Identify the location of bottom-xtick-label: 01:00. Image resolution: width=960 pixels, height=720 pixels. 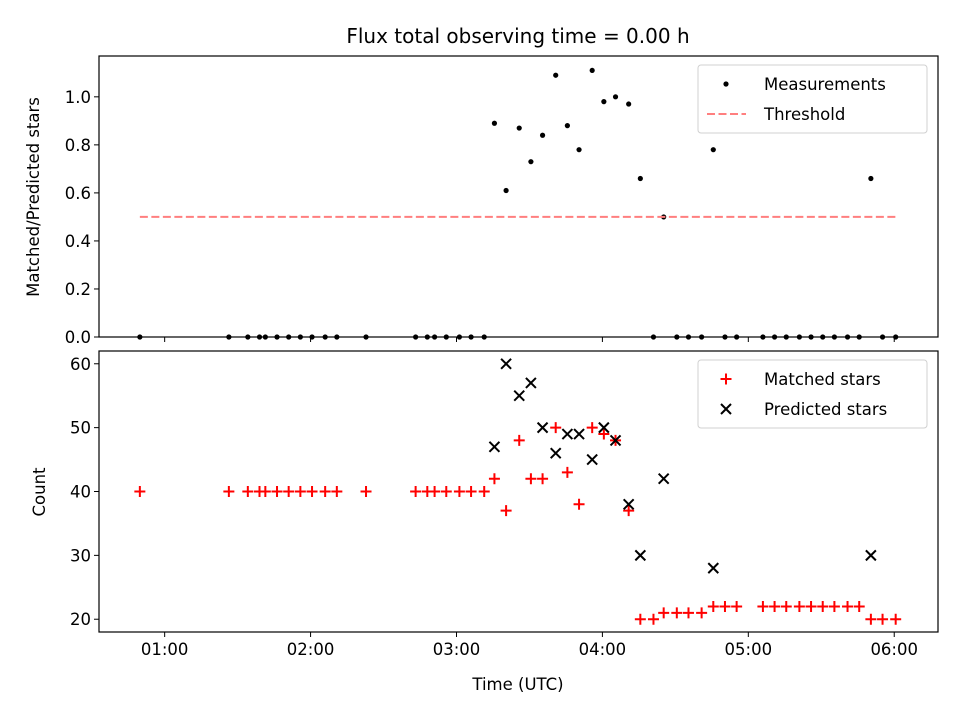
(165, 649).